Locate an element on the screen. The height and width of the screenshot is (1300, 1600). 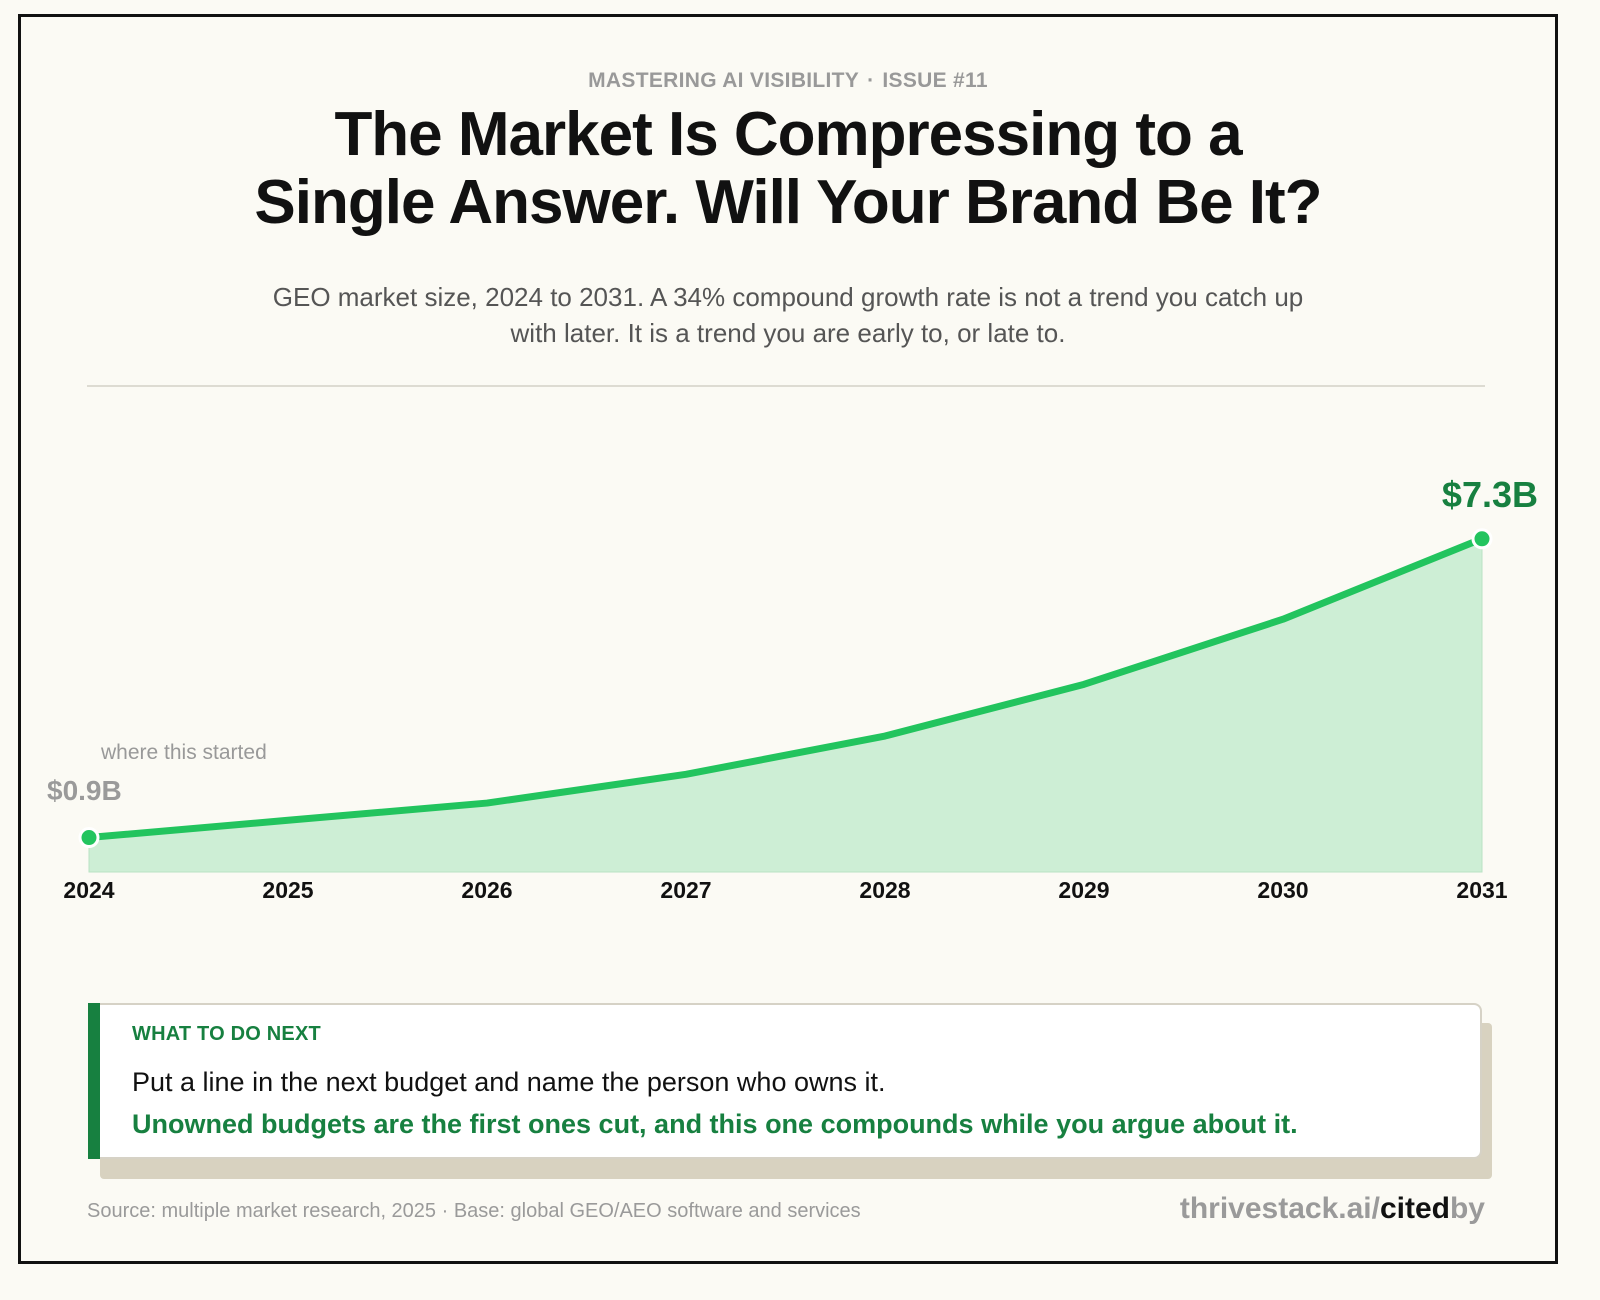
x-tick-label: 2029 is located at coordinates (1083, 890).